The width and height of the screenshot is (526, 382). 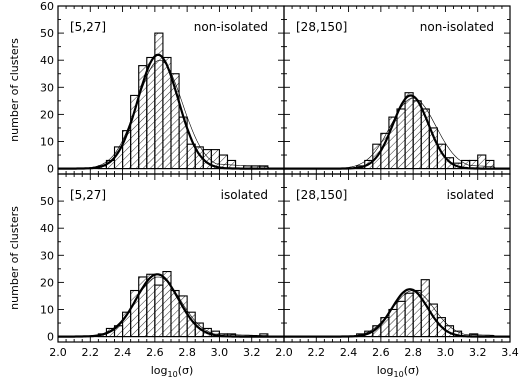 I want to click on x-axis-title-left: log10(σ), so click(x=172, y=371).